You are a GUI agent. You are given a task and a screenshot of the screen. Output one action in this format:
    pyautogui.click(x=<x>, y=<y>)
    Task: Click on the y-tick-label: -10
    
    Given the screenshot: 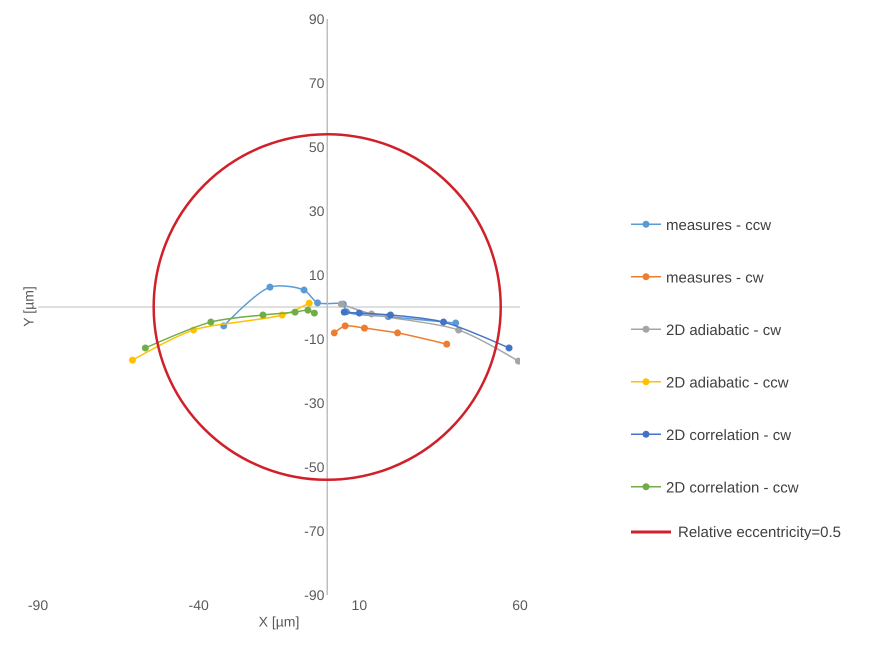 What is the action you would take?
    pyautogui.click(x=314, y=338)
    